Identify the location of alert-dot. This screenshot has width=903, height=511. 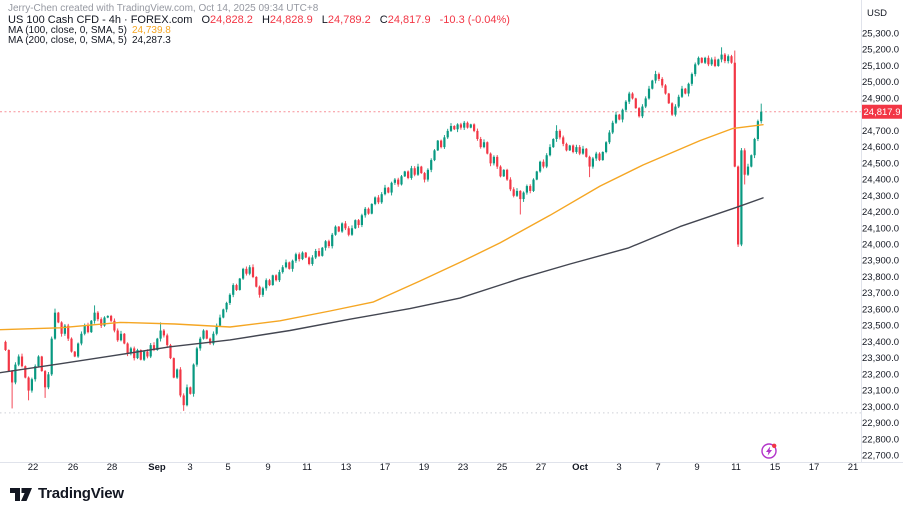
(774, 445).